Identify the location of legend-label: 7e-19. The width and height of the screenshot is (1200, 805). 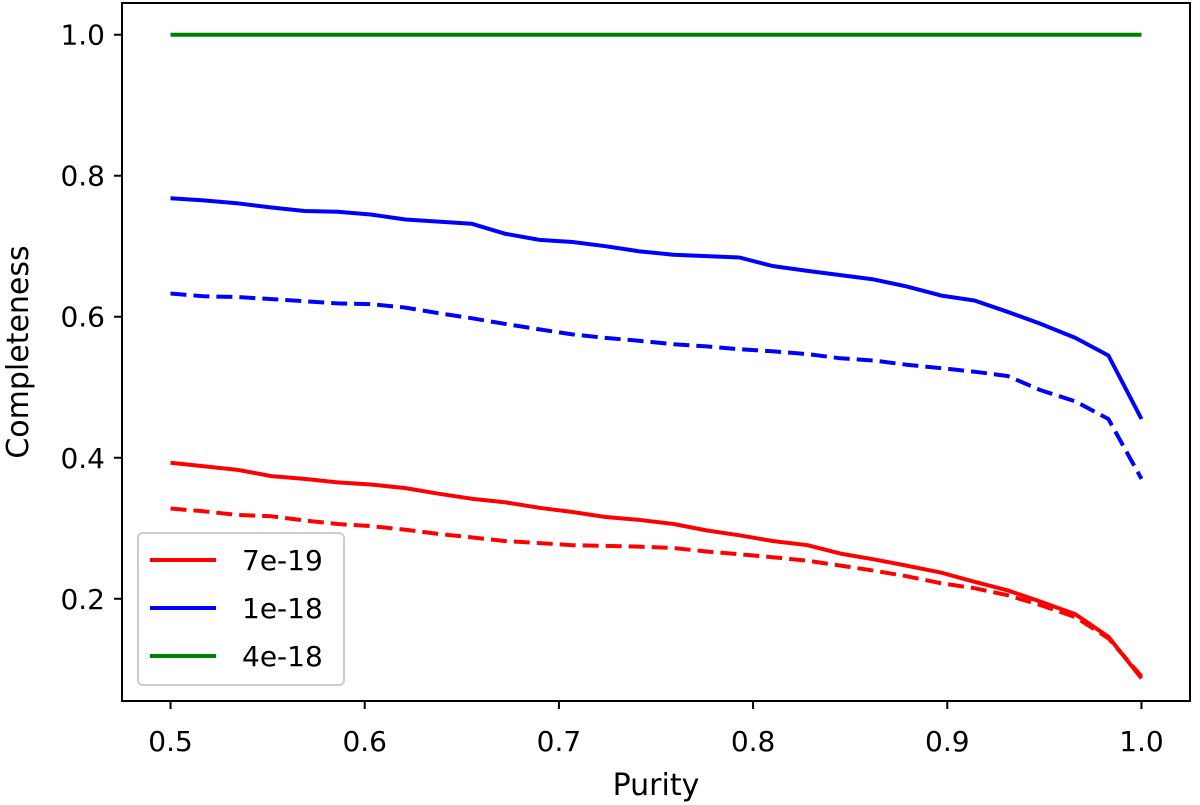
(282, 560).